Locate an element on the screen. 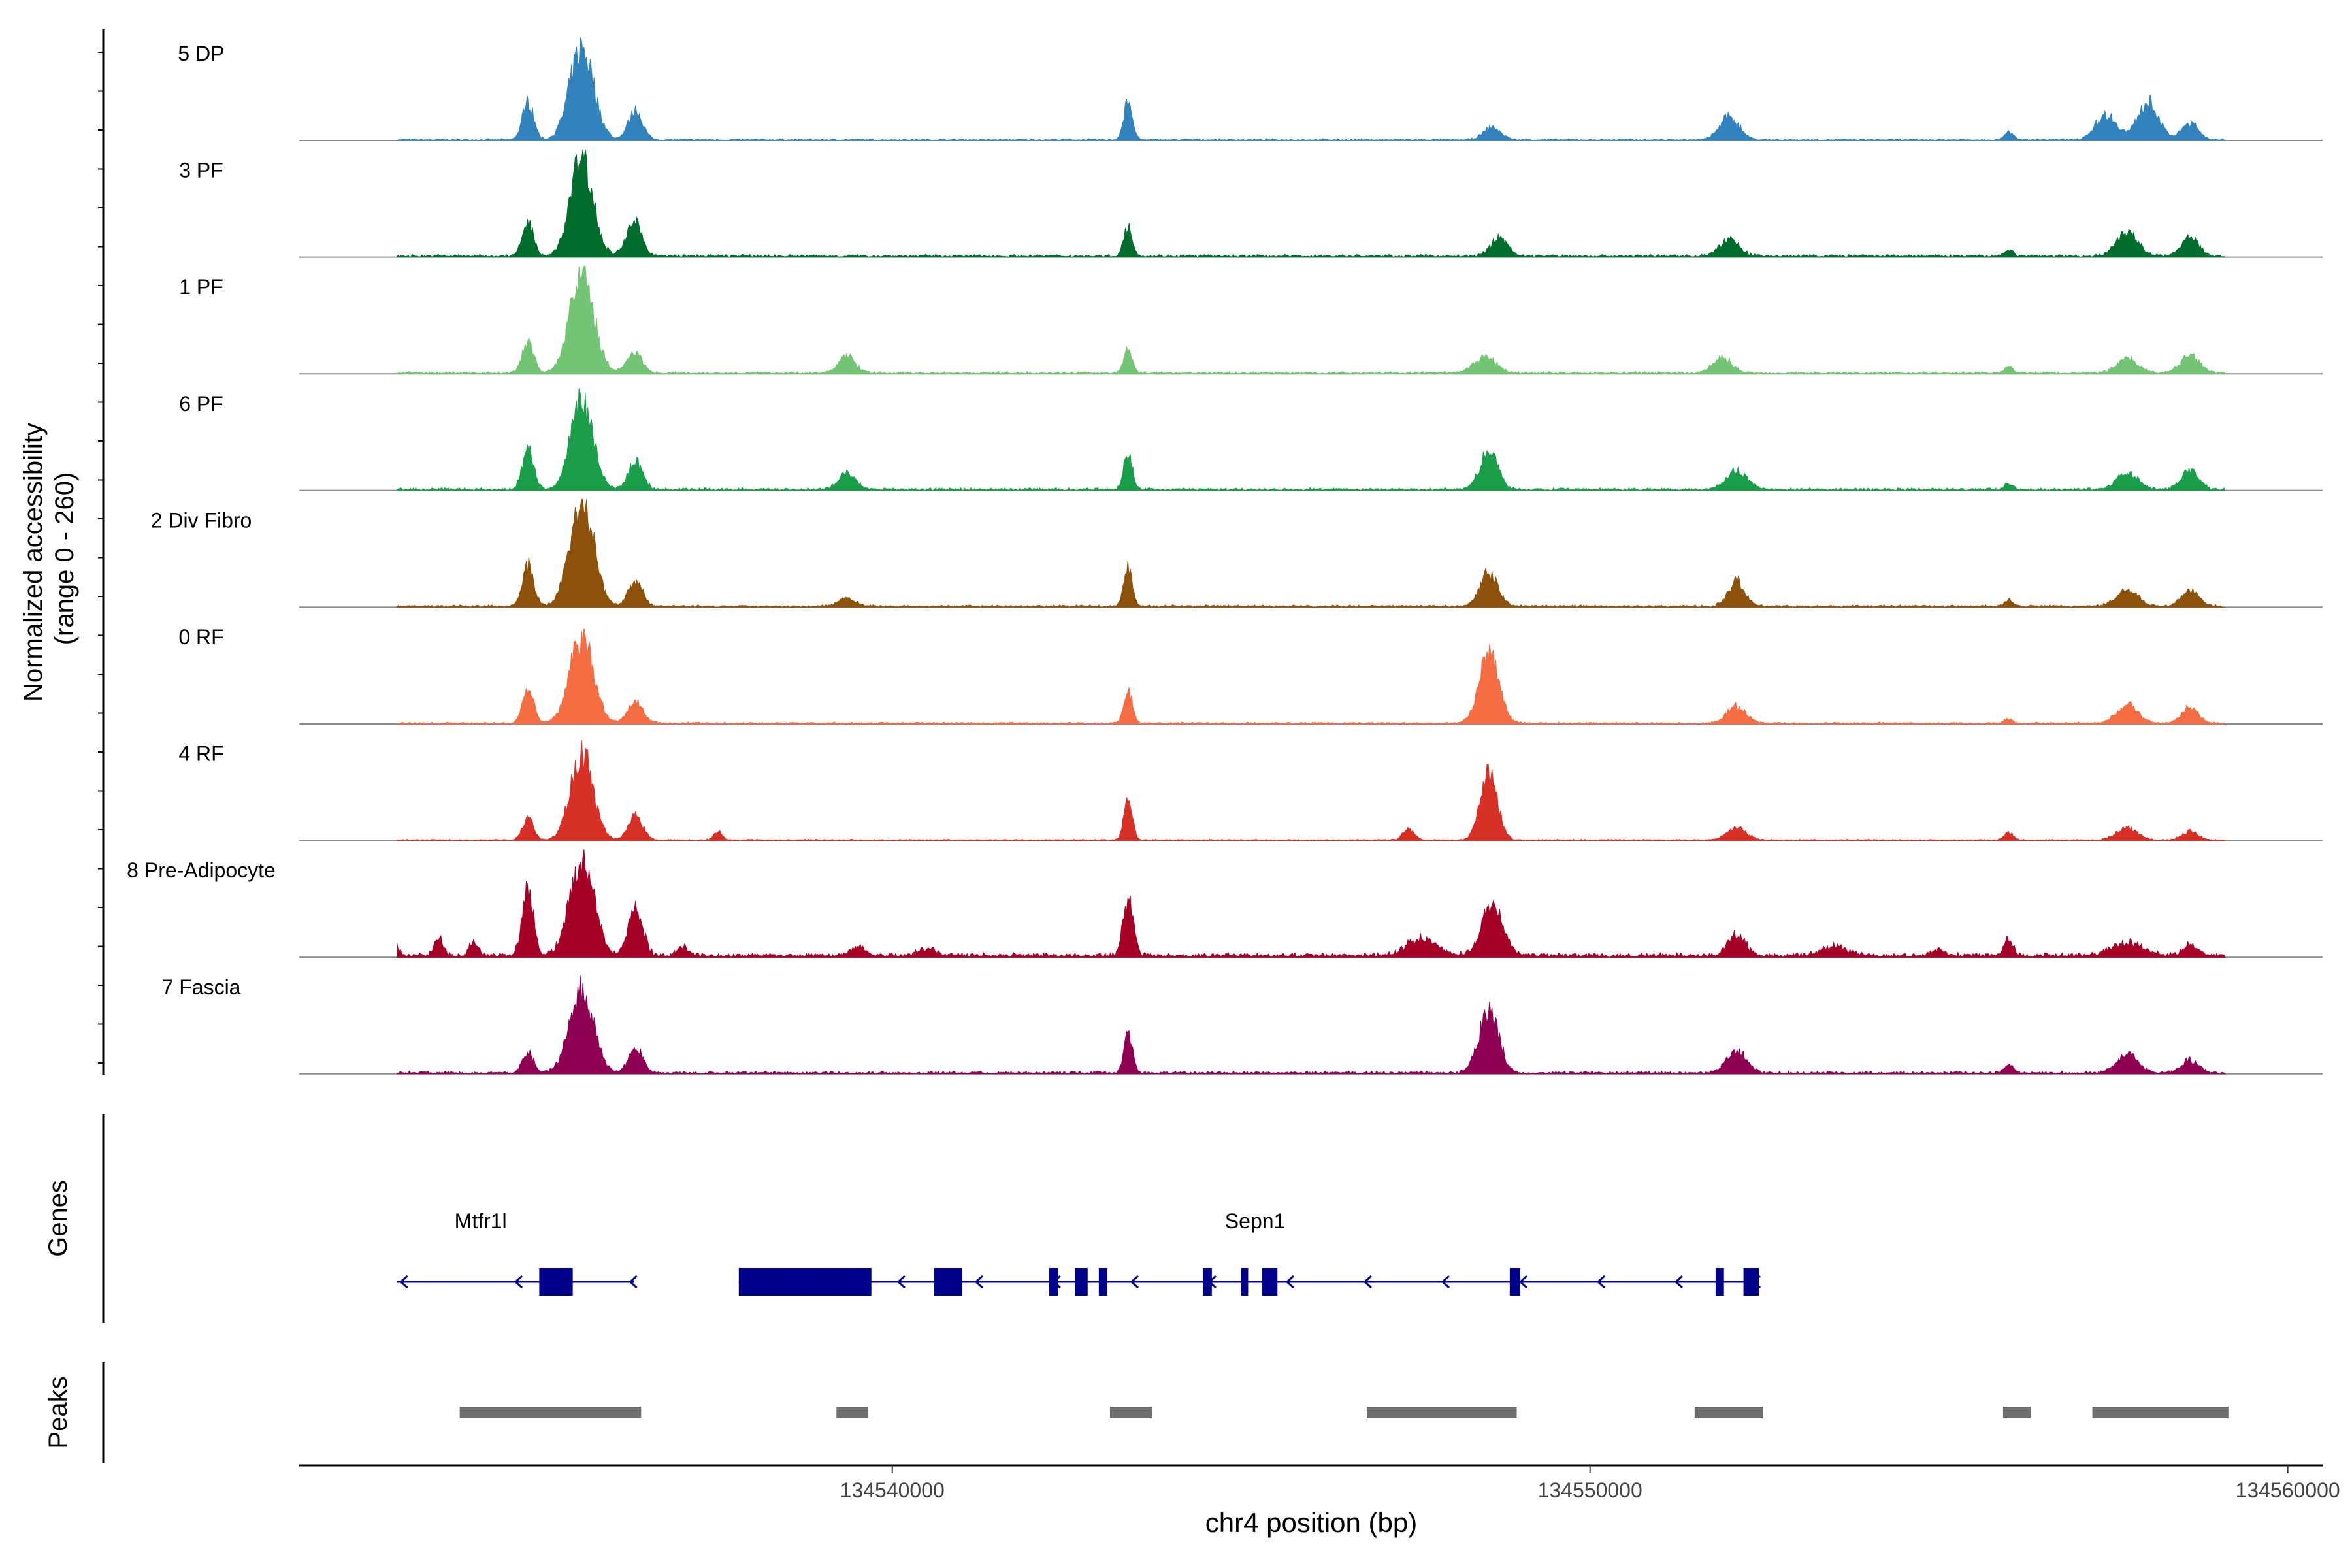  x-tick-label: 134550000 is located at coordinates (1590, 1490).